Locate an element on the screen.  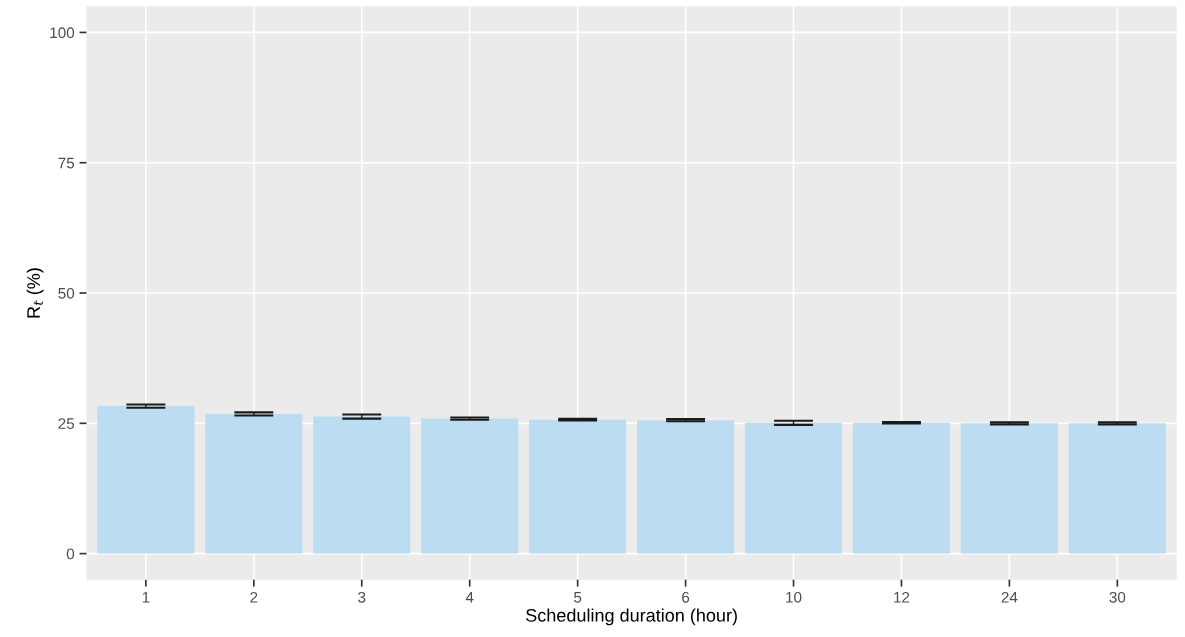
x-tick-label: 10 is located at coordinates (794, 597).